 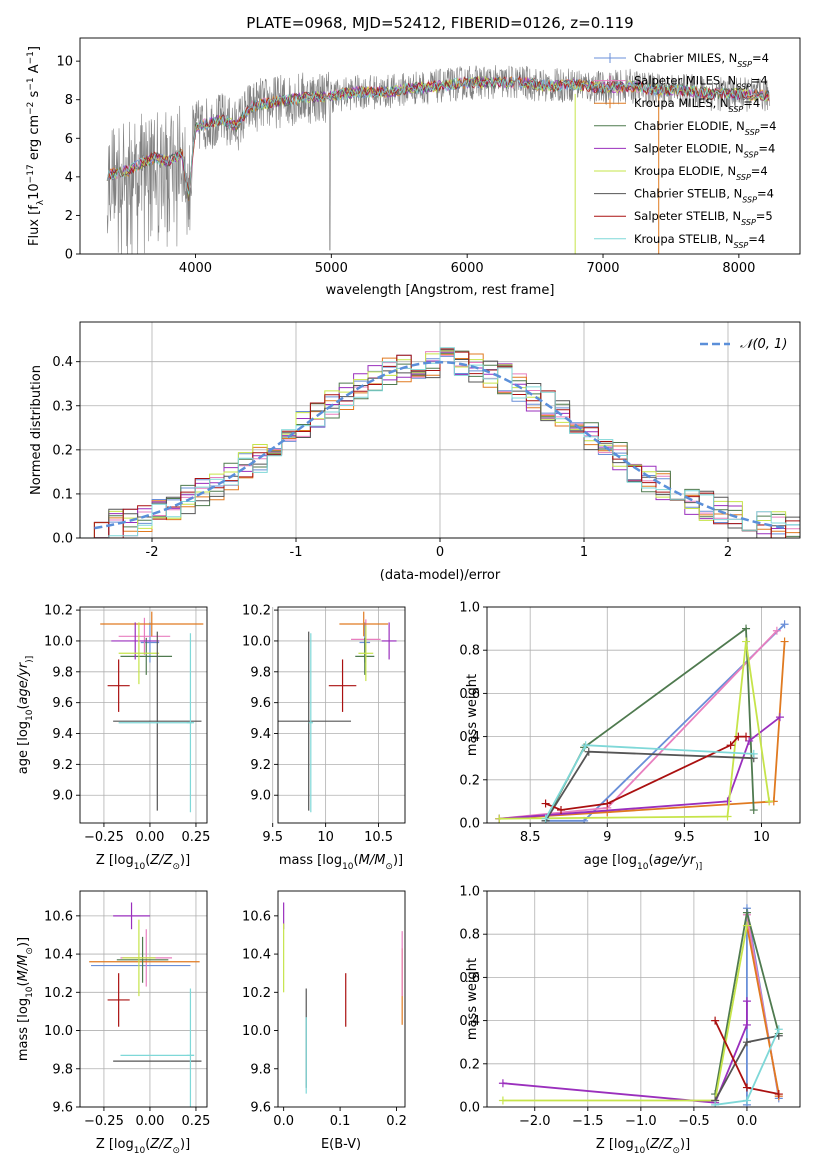 I want to click on label-part: Flux [f, so click(x=34, y=225).